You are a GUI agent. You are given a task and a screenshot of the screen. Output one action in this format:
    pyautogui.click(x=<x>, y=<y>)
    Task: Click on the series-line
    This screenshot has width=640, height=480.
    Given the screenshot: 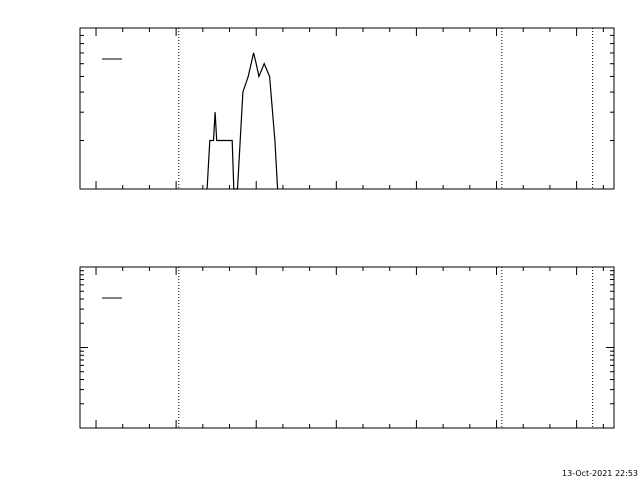 What is the action you would take?
    pyautogui.click(x=242, y=121)
    